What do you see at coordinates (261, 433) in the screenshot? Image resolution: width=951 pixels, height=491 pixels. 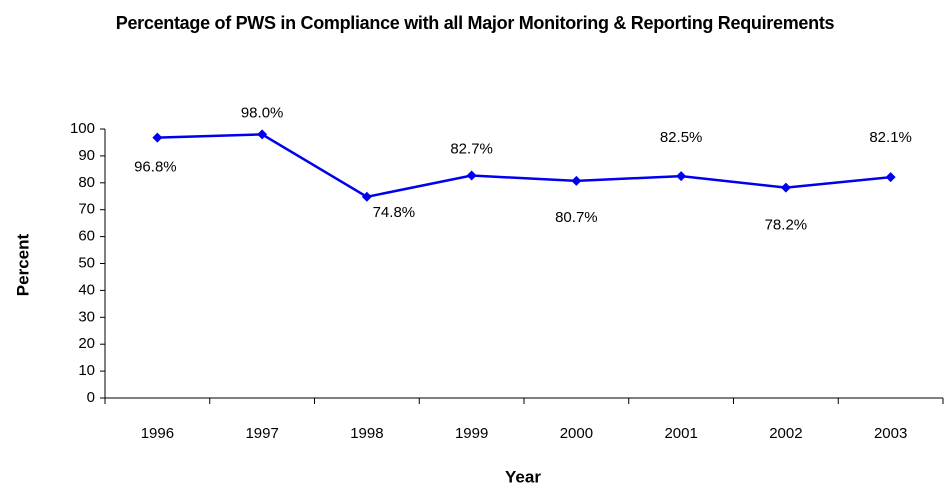 I see `x-tick-label: 1997` at bounding box center [261, 433].